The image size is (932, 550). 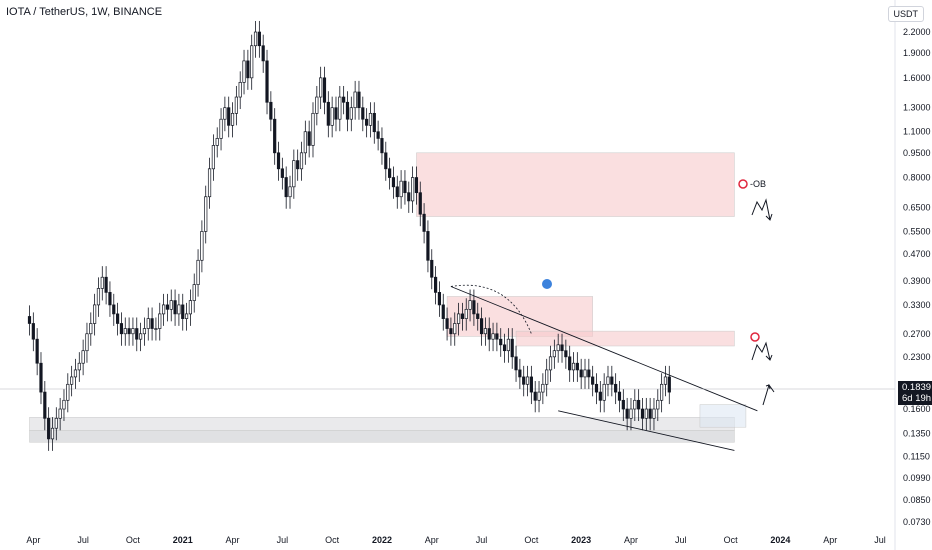 What do you see at coordinates (382, 436) in the screenshot?
I see `gray-zone-outer` at bounding box center [382, 436].